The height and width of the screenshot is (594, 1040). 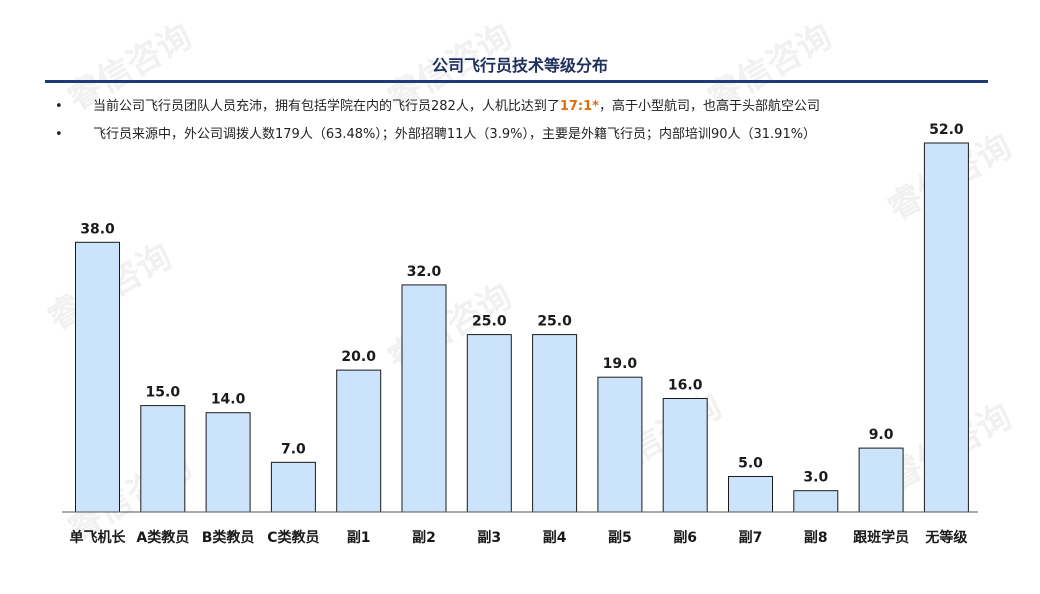 What do you see at coordinates (685, 386) in the screenshot?
I see `value-label: 16.0` at bounding box center [685, 386].